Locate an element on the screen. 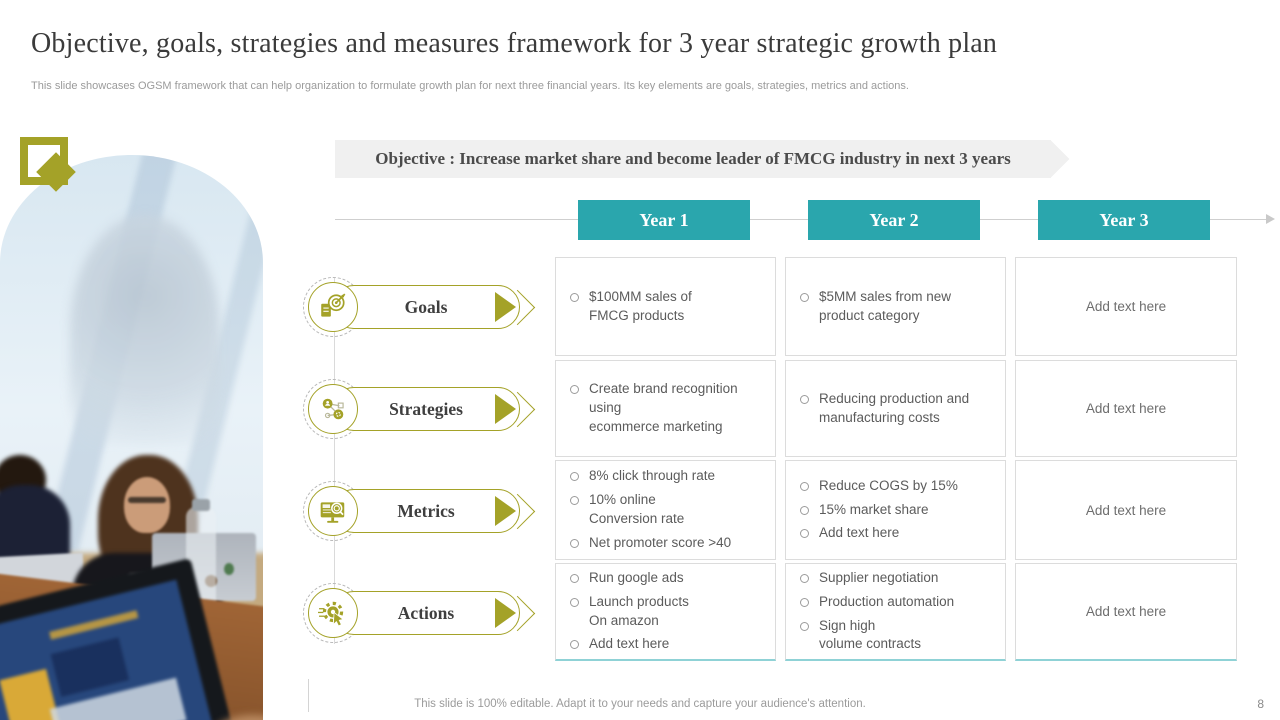 The image size is (1280, 720). bottle-cap is located at coordinates (201, 505).